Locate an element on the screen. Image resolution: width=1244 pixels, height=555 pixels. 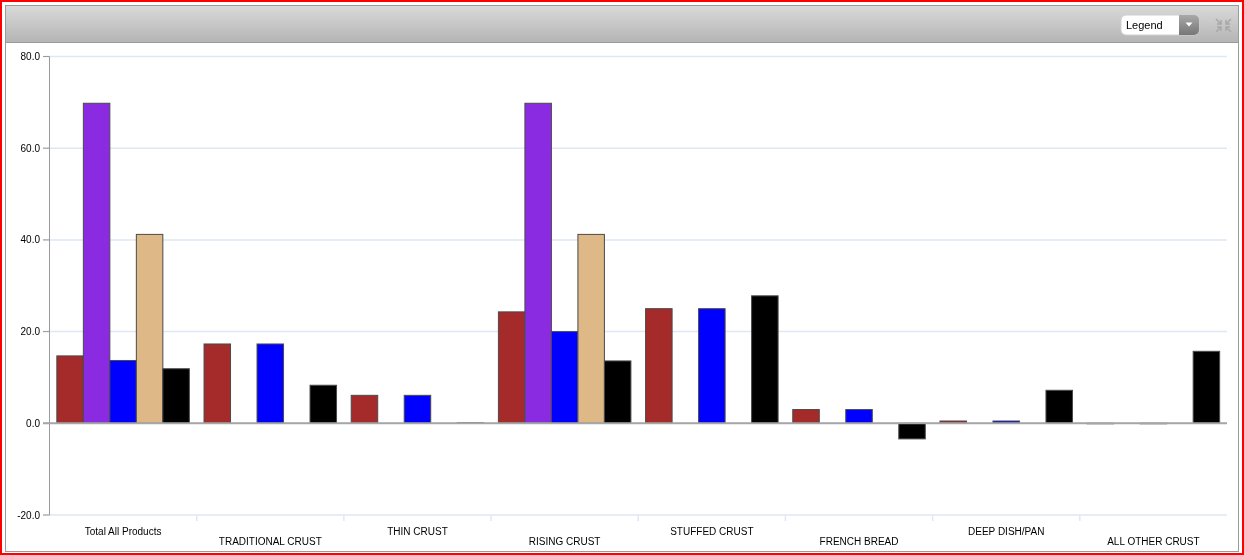
legend-dropdown: Legend is located at coordinates (1160, 25).